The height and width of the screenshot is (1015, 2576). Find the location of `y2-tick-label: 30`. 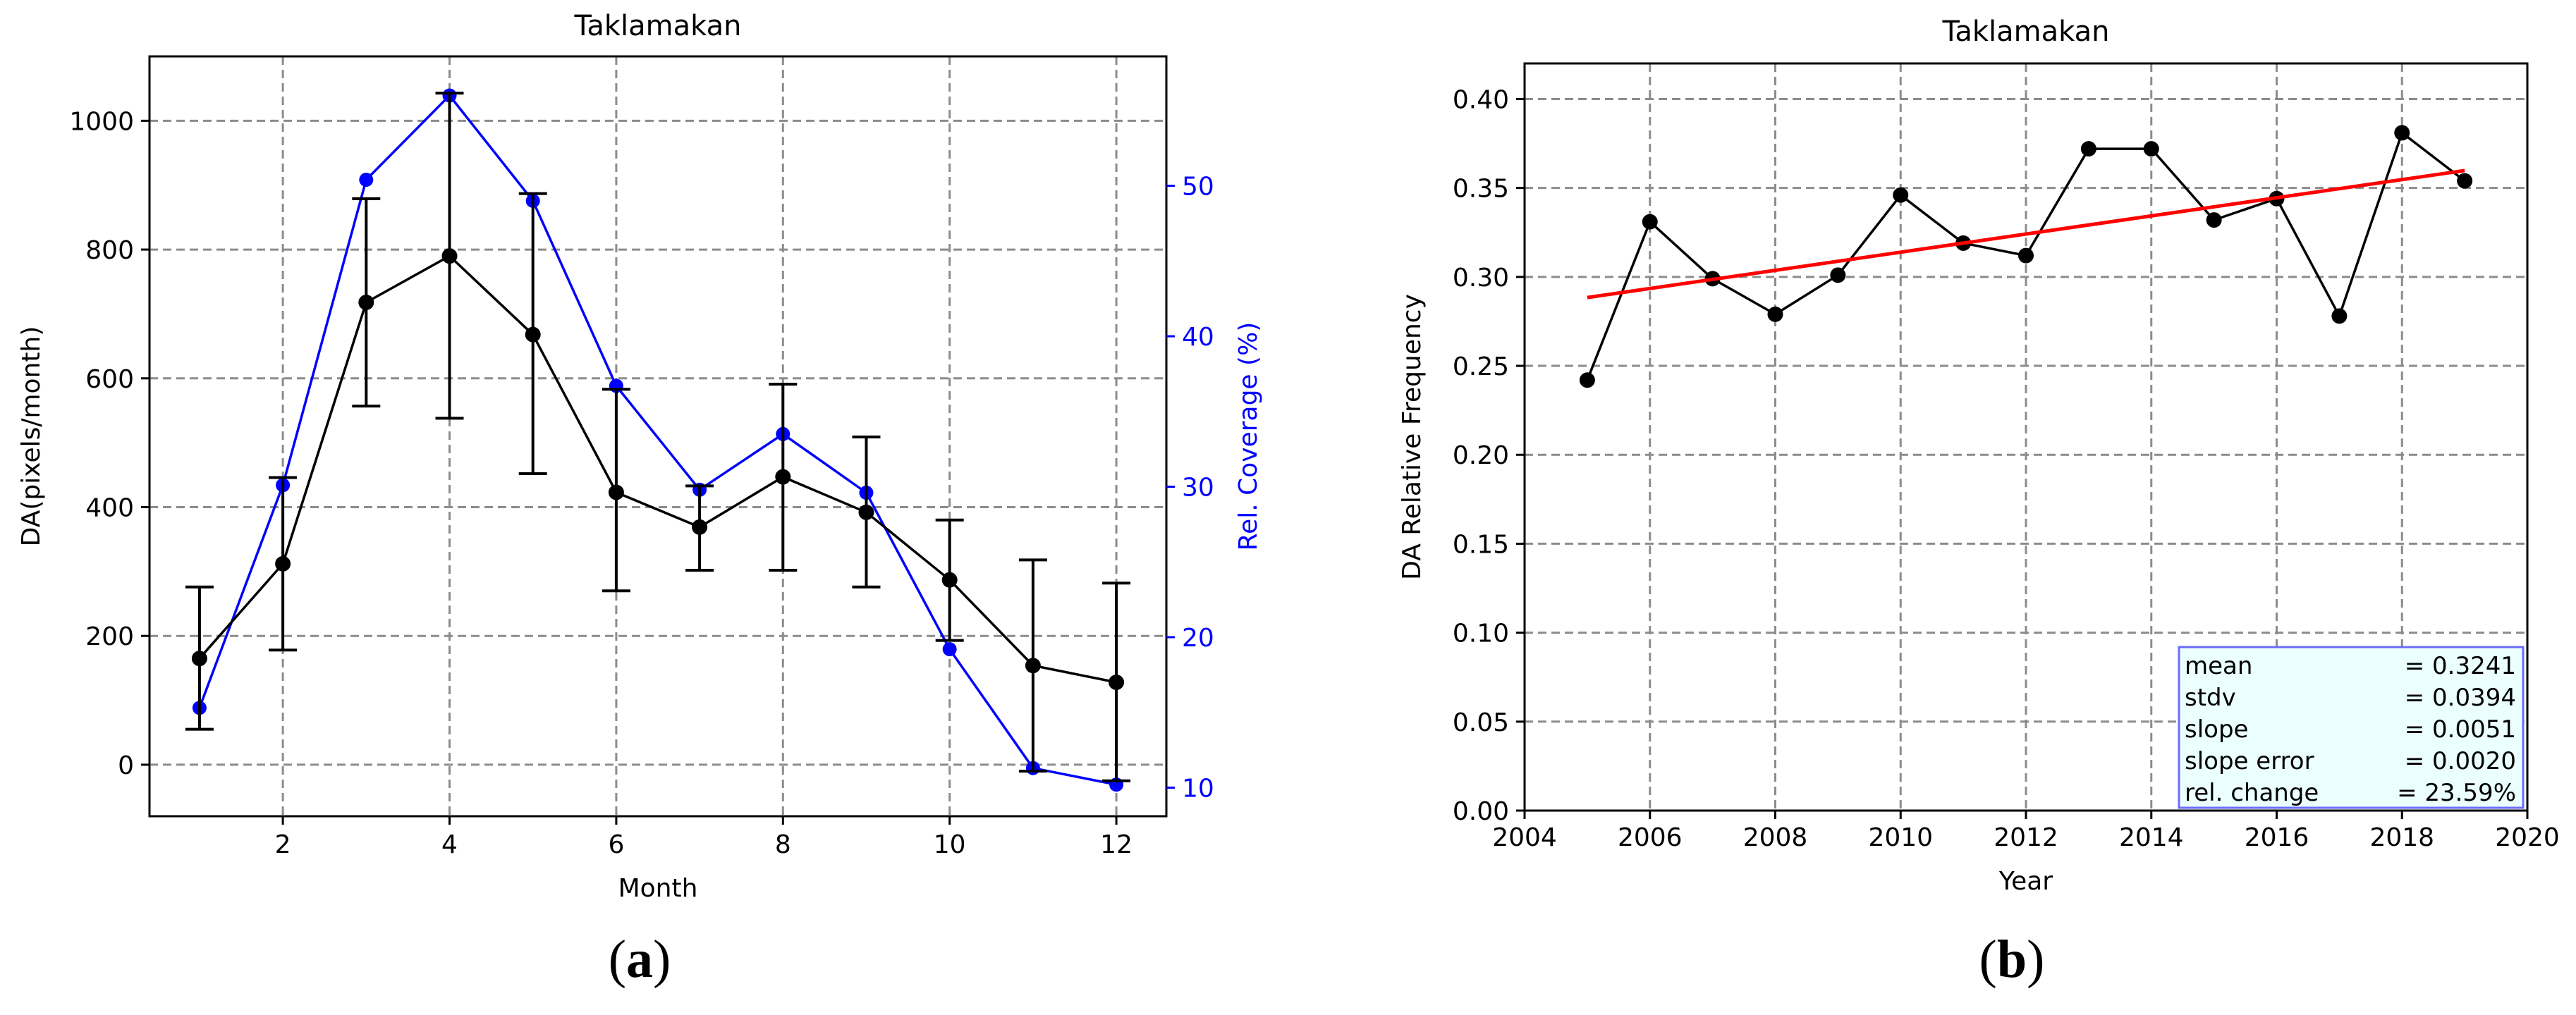

y2-tick-label: 30 is located at coordinates (1198, 489).